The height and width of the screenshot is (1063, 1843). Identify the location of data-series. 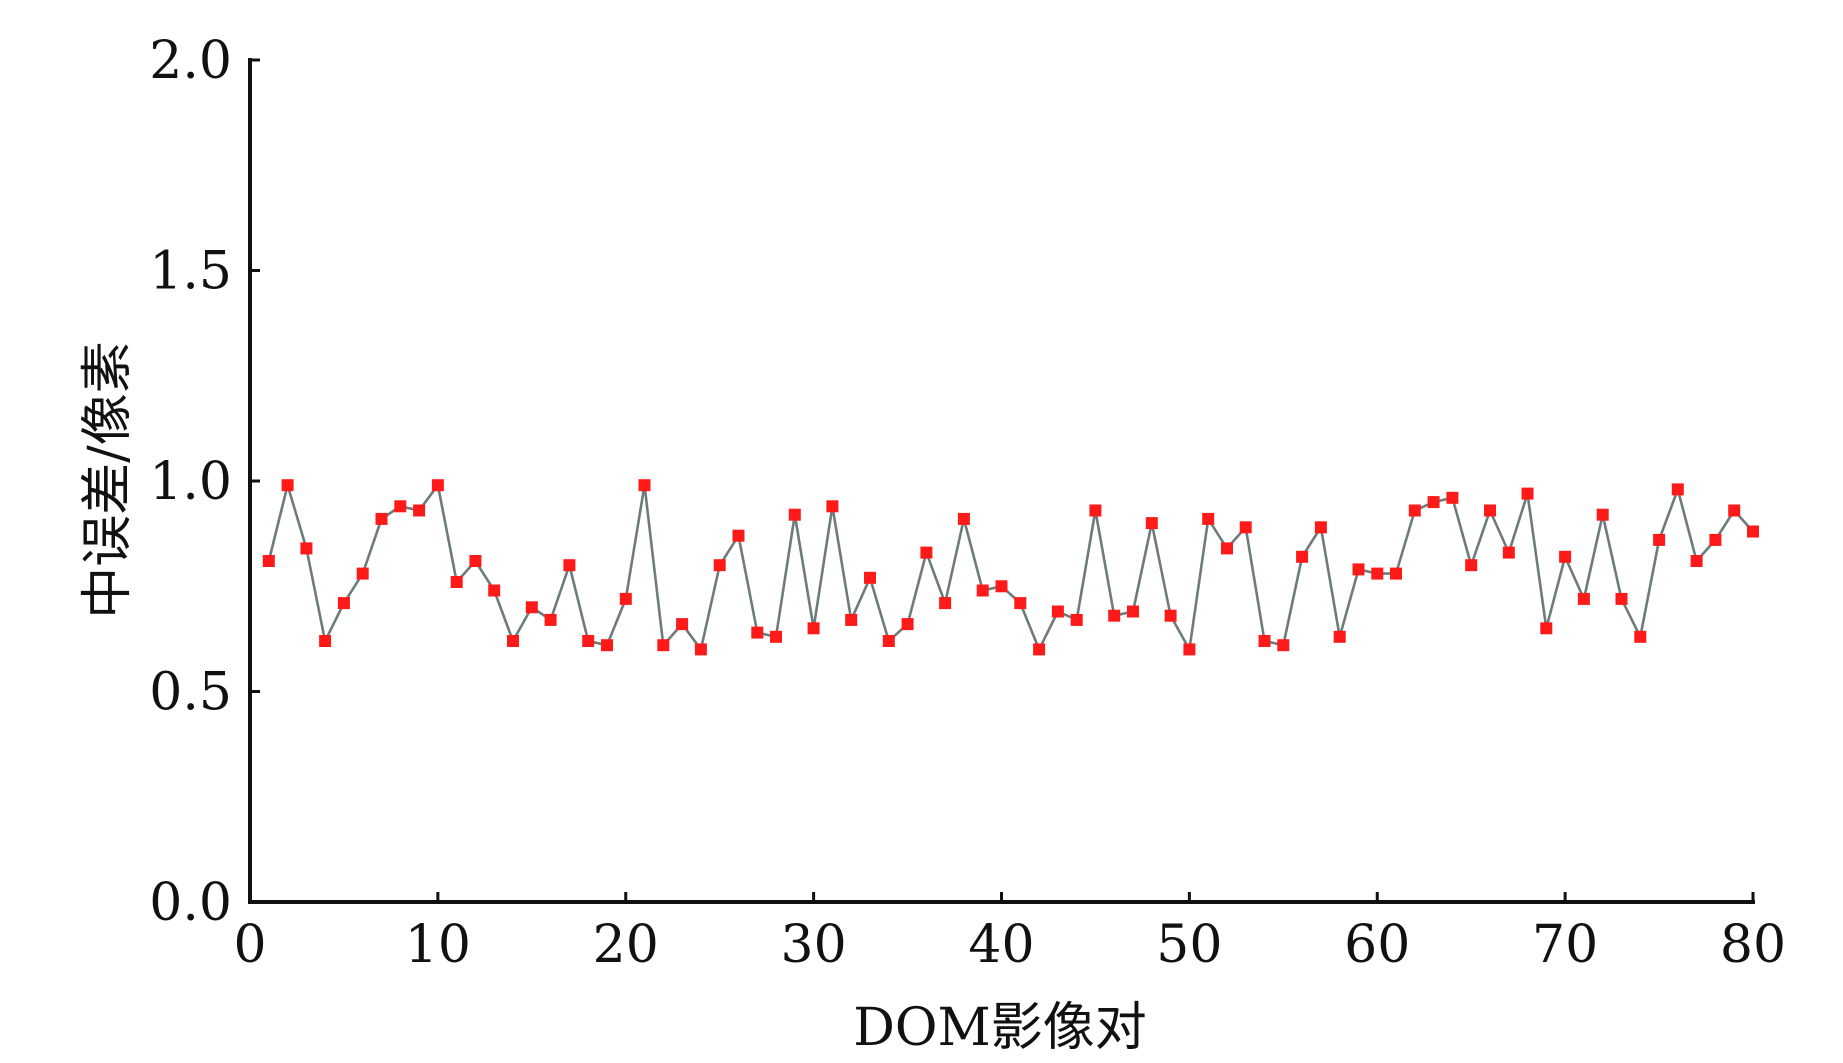
(1010, 567).